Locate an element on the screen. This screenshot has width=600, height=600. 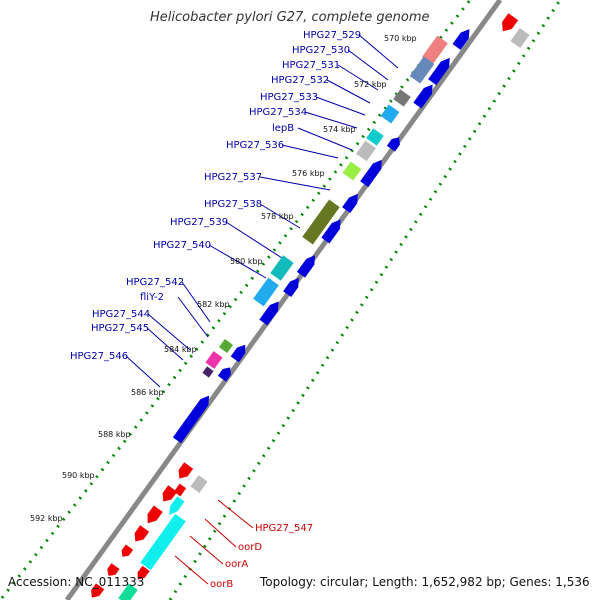
gene-label: oorD is located at coordinates (250, 547).